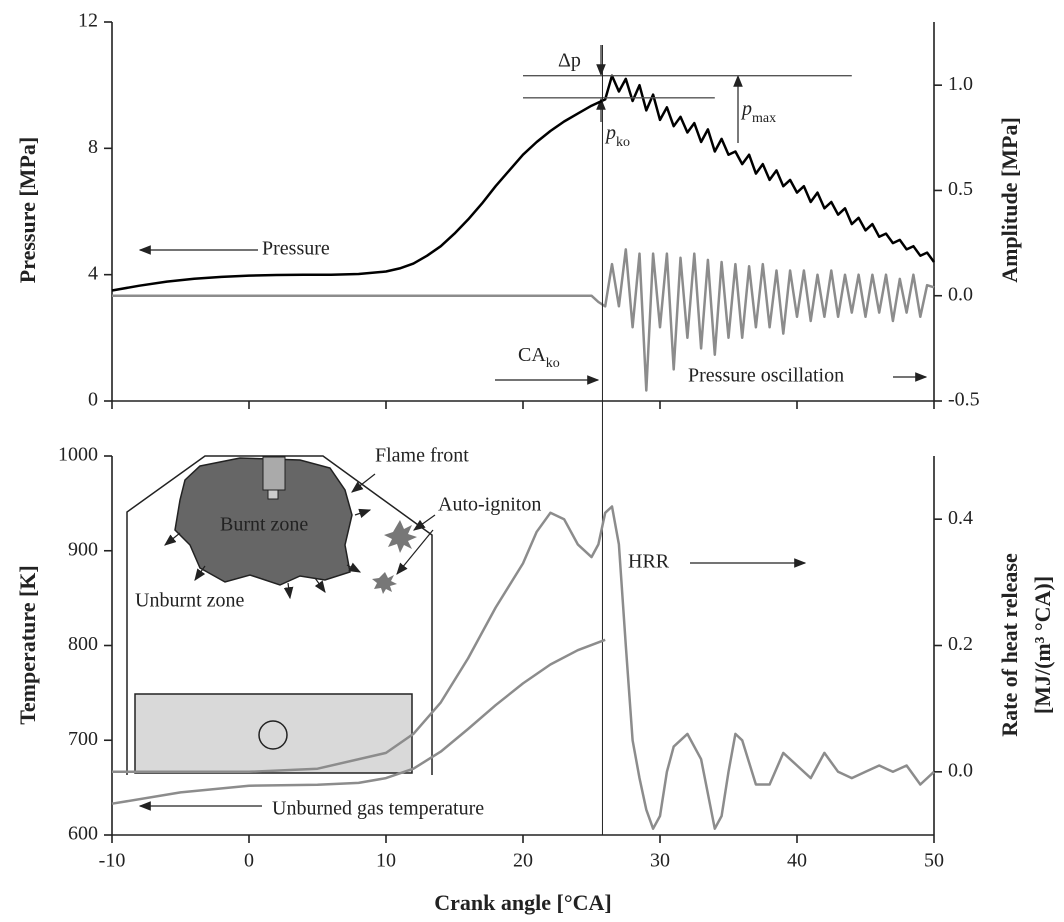  I want to click on y2-tick-label: 0.4, so click(960, 518).